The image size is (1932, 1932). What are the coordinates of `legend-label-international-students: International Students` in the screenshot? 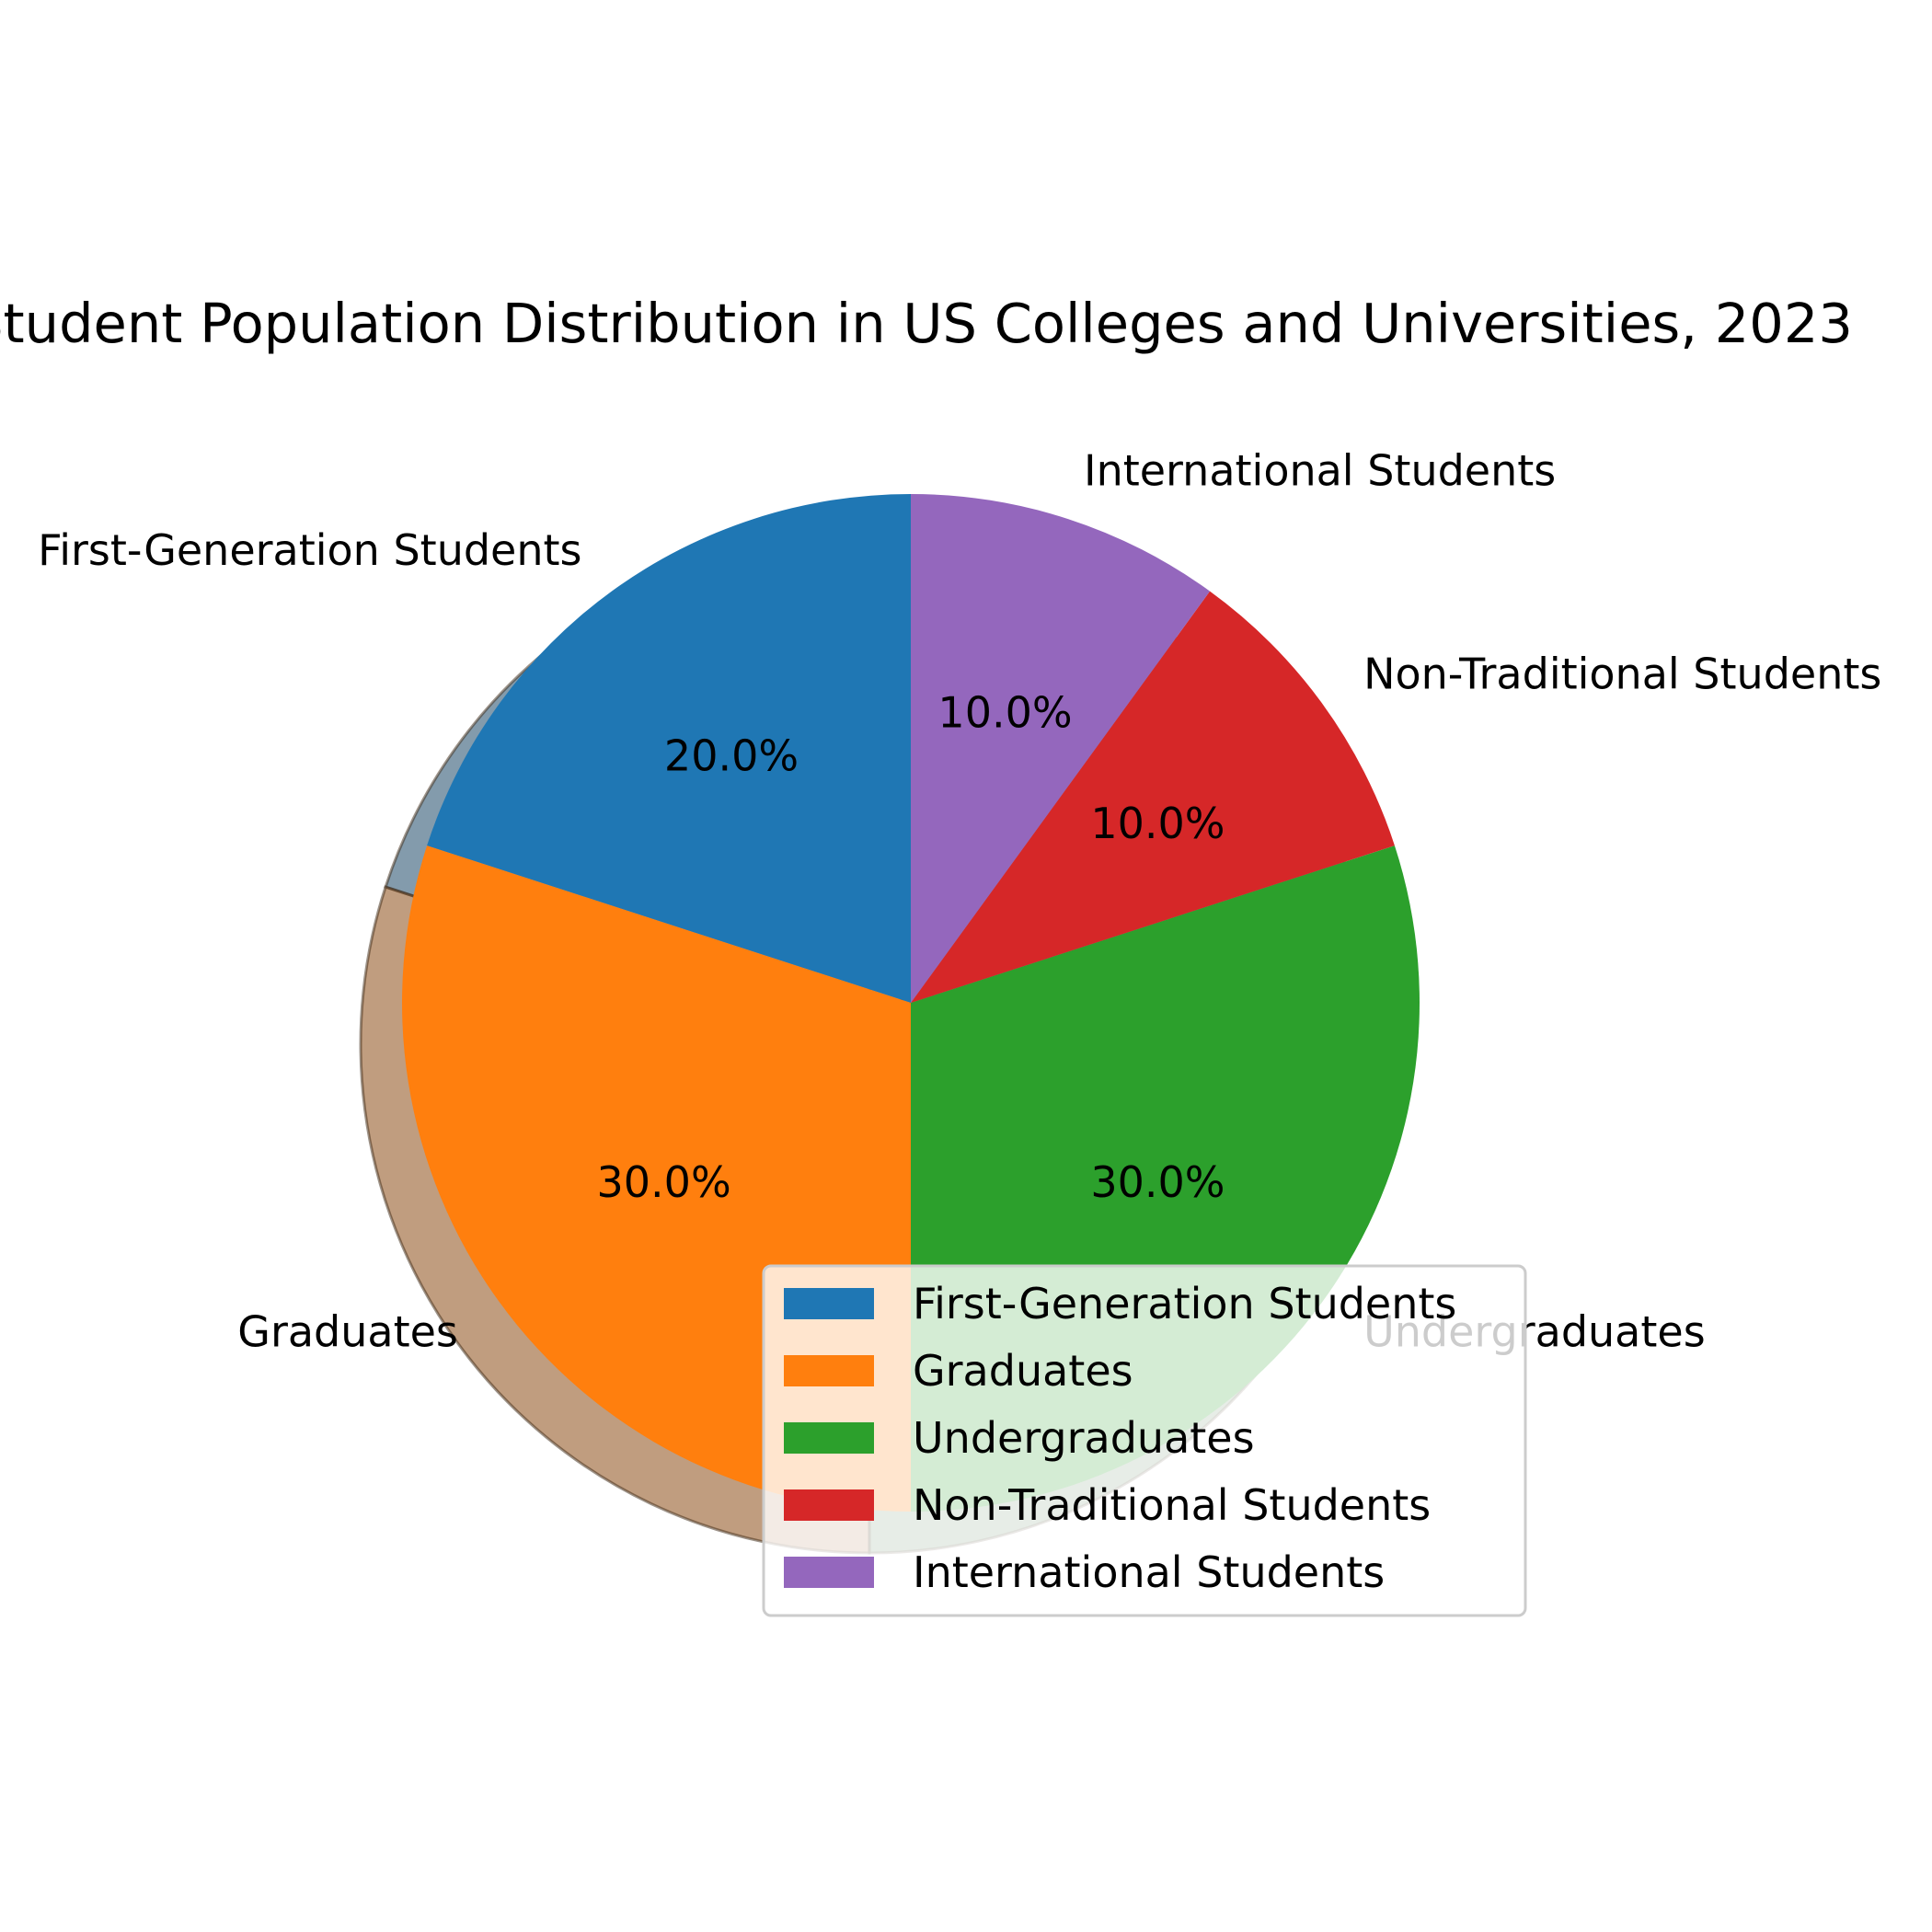 It's located at (1149, 1572).